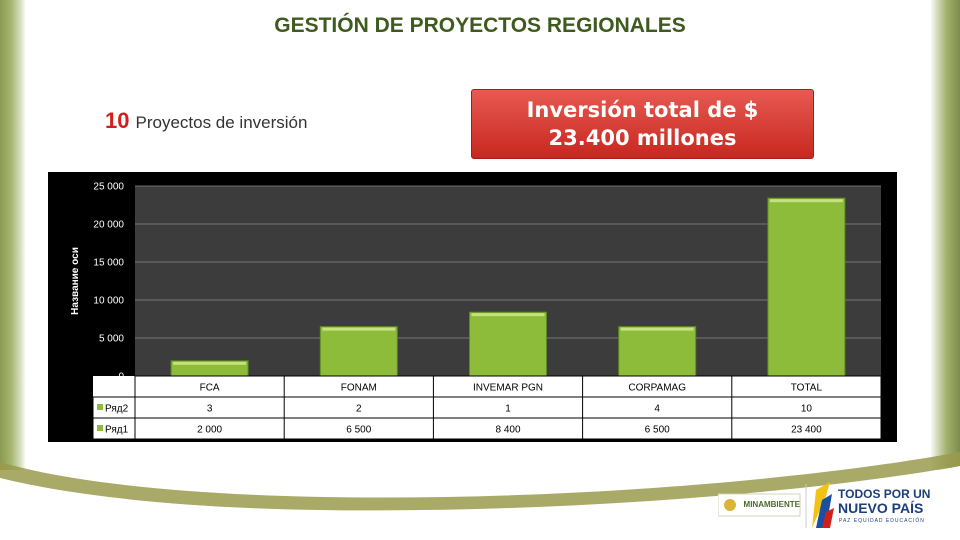 This screenshot has height=540, width=960. What do you see at coordinates (771, 504) in the screenshot?
I see `ministry-logo-text: MINAMBIENTE` at bounding box center [771, 504].